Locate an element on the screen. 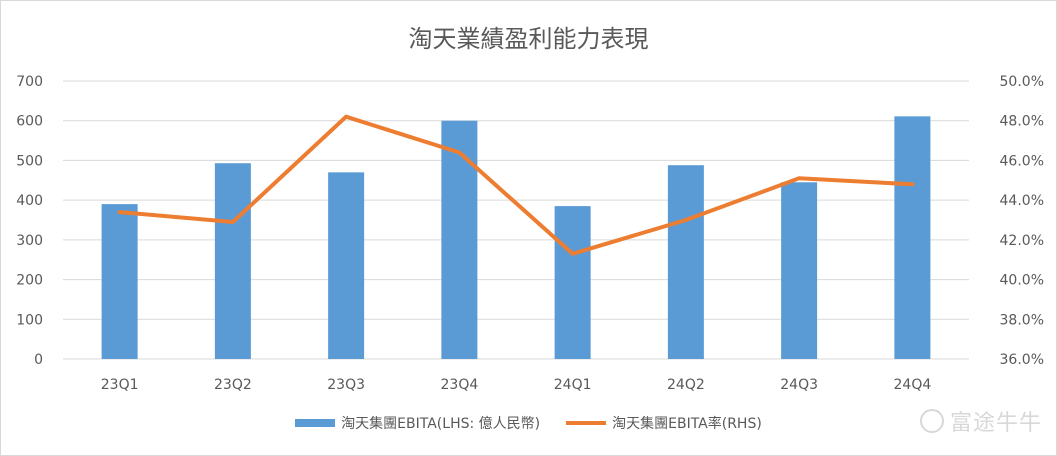  y-right-tick-label: 44.0% is located at coordinates (1022, 201).